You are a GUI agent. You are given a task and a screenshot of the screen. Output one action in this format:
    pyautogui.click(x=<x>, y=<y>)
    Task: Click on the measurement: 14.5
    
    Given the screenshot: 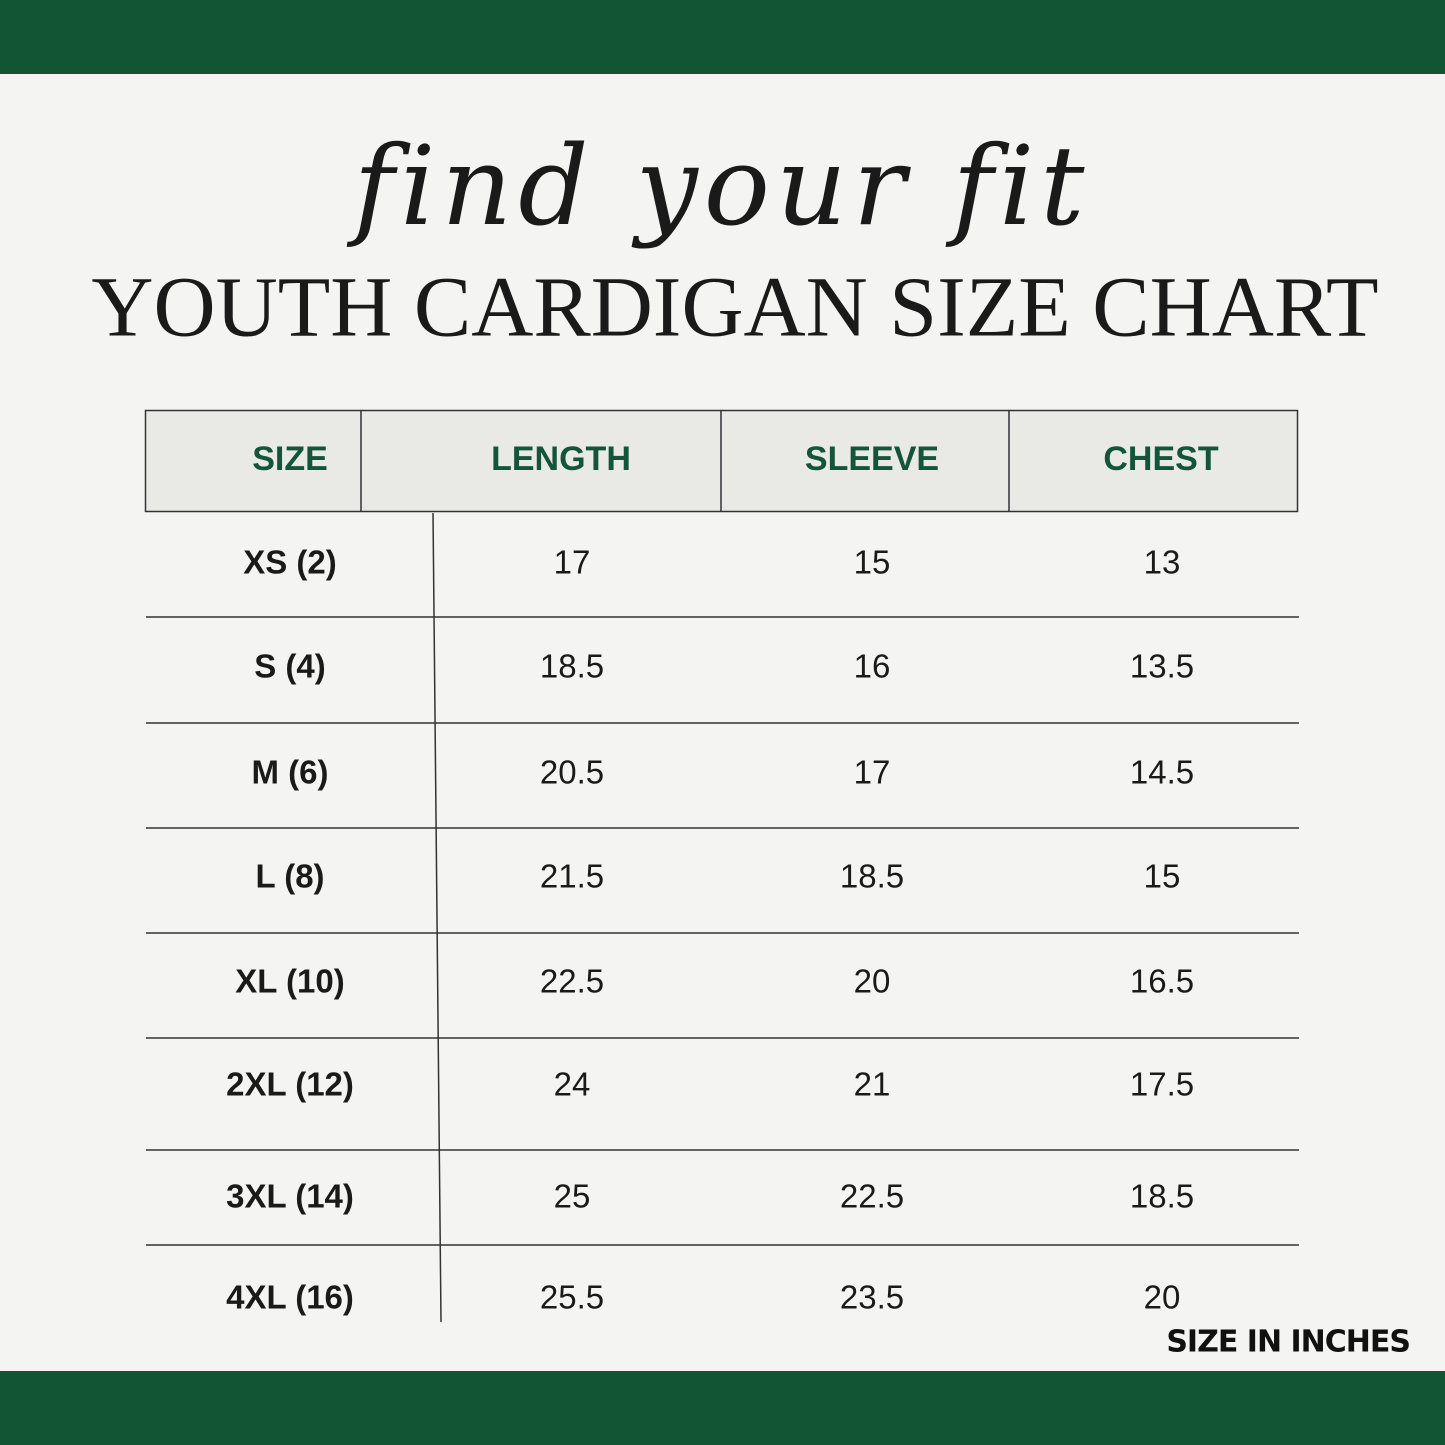 What is the action you would take?
    pyautogui.click(x=1162, y=772)
    